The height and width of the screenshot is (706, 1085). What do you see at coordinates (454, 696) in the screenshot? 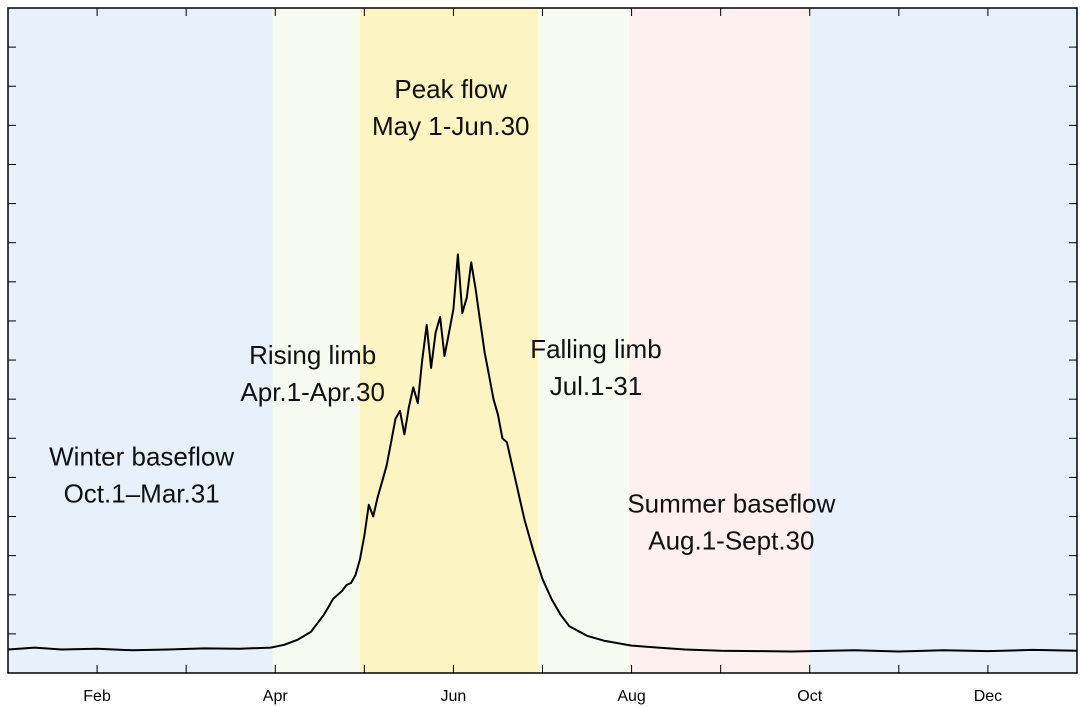
I see `x-tick-label: Jun` at bounding box center [454, 696].